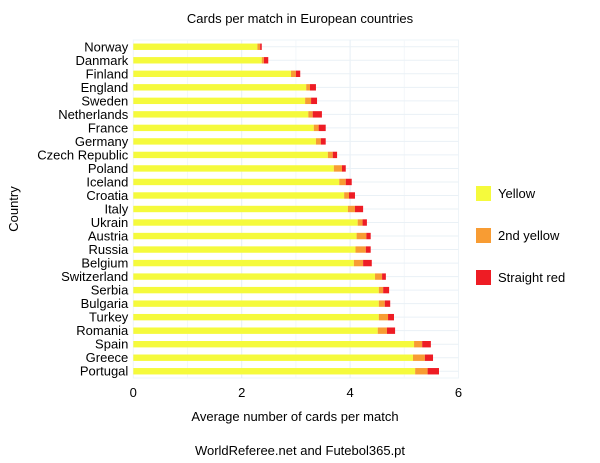 This screenshot has width=600, height=463. Describe the element at coordinates (109, 317) in the screenshot. I see `y-tick-label: Turkey` at that location.